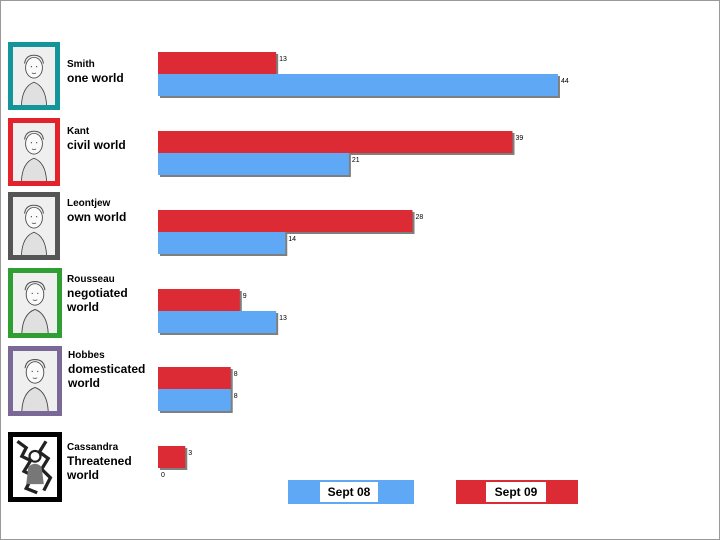 This screenshot has height=540, width=720. What do you see at coordinates (91, 279) in the screenshot?
I see `category-name: Rousseau` at bounding box center [91, 279].